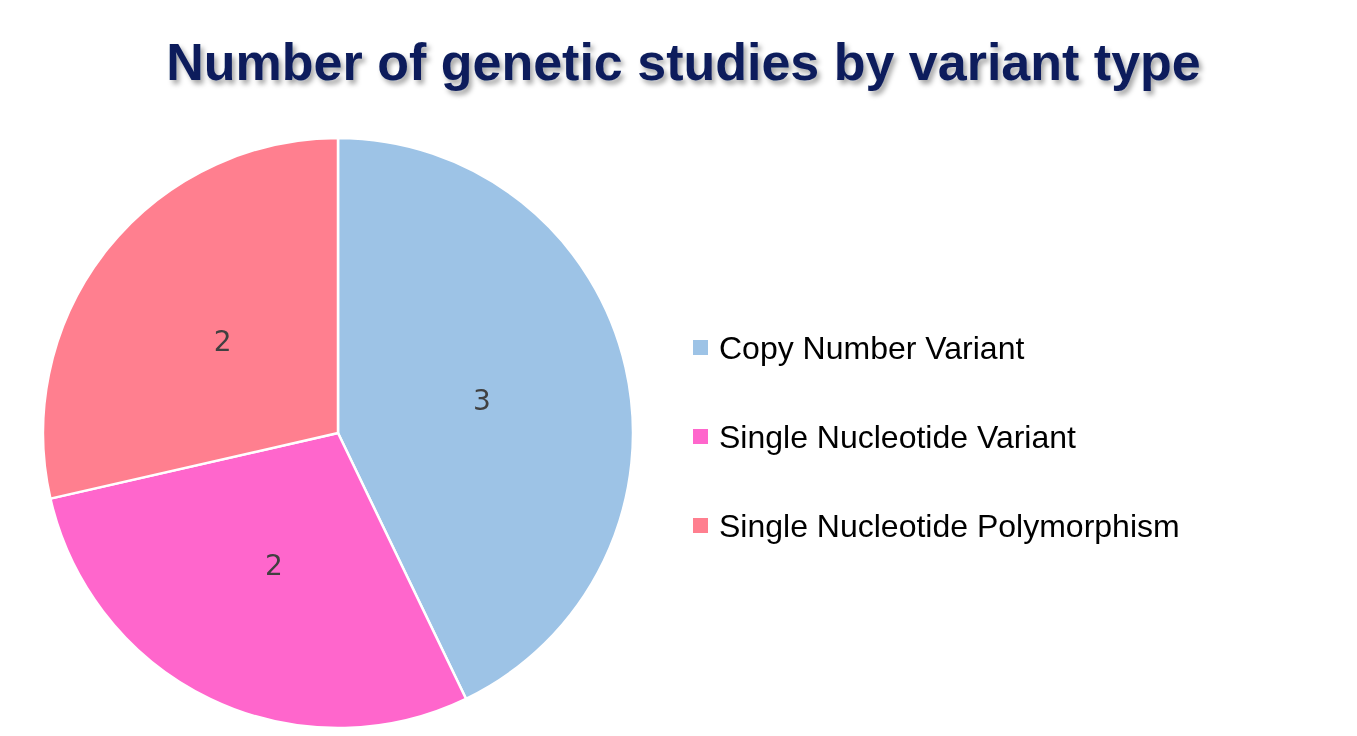 This screenshot has height=736, width=1357. Describe the element at coordinates (898, 437) in the screenshot. I see `legend-label: Single Nucleotide Variant` at that location.